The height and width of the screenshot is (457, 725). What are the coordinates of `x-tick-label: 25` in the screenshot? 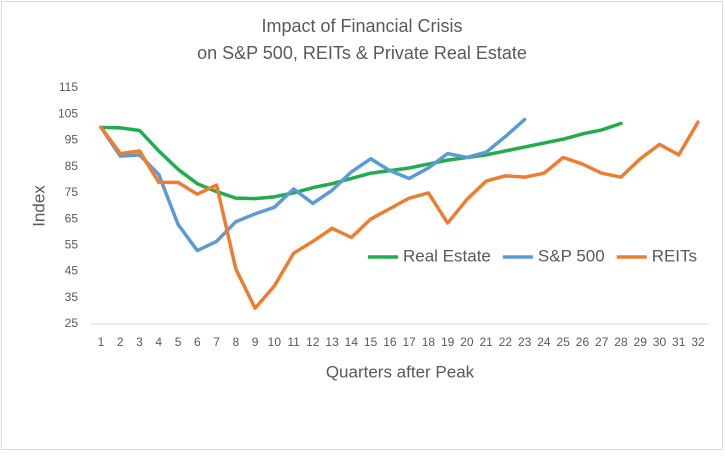 It's located at (564, 342).